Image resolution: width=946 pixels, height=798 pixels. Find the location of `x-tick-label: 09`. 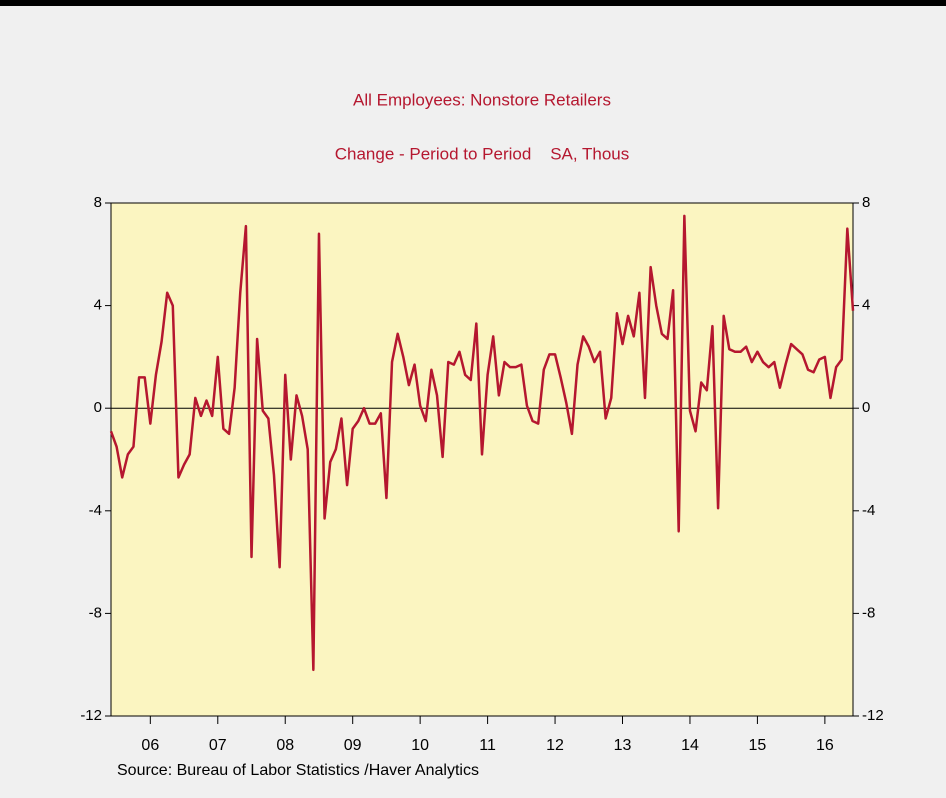

x-tick-label: 09 is located at coordinates (353, 745).